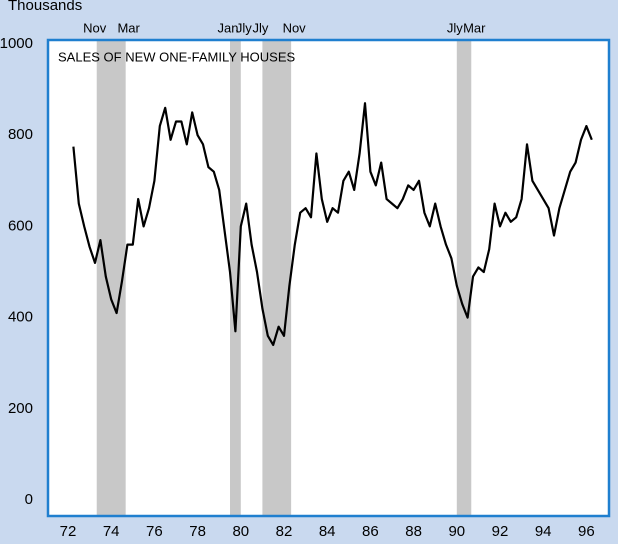 The width and height of the screenshot is (618, 544). Describe the element at coordinates (29, 499) in the screenshot. I see `y-tick-label: 0` at that location.